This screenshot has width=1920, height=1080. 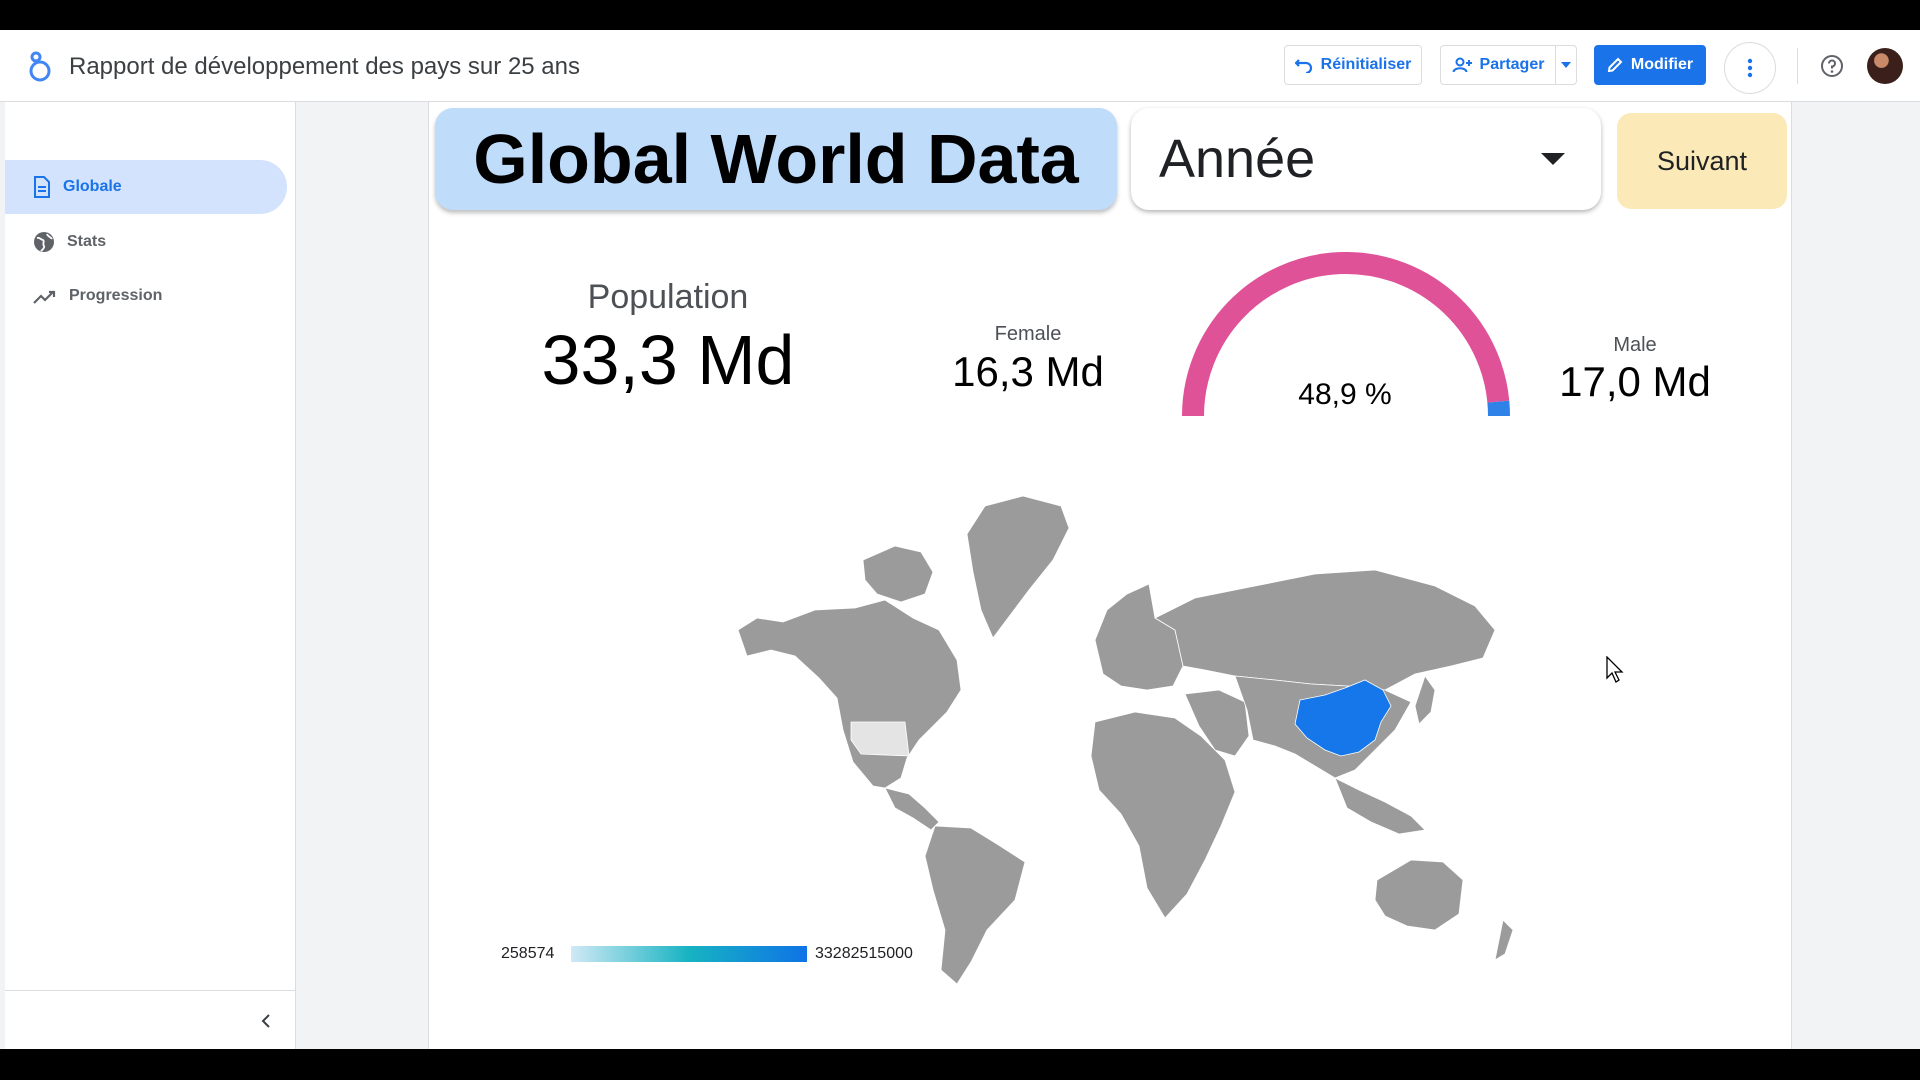 I want to click on map-highlight-china, so click(x=1343, y=718).